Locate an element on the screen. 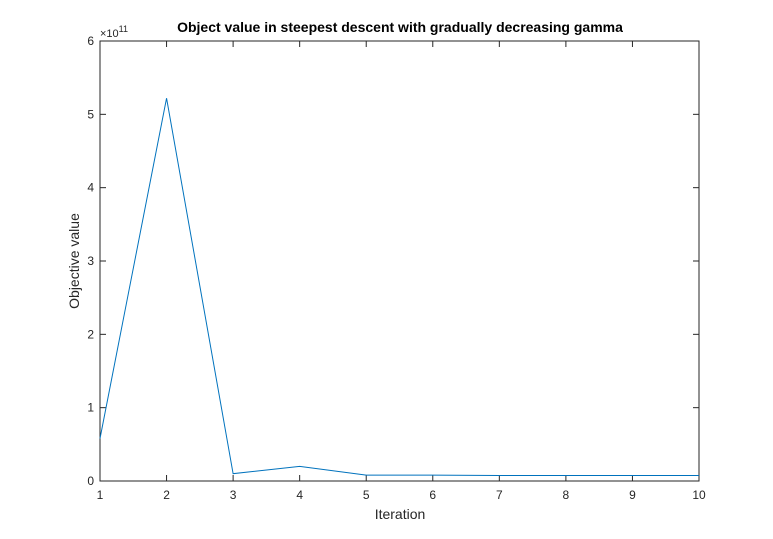 This screenshot has height=539, width=773. x-tick-label: 7 is located at coordinates (499, 495).